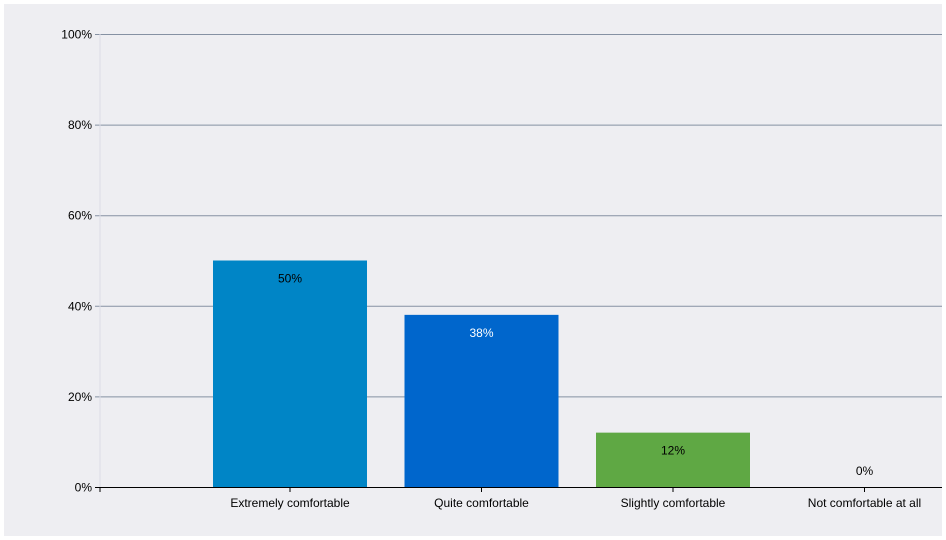 The width and height of the screenshot is (946, 540). I want to click on y-tick-label: 80%, so click(80, 125).